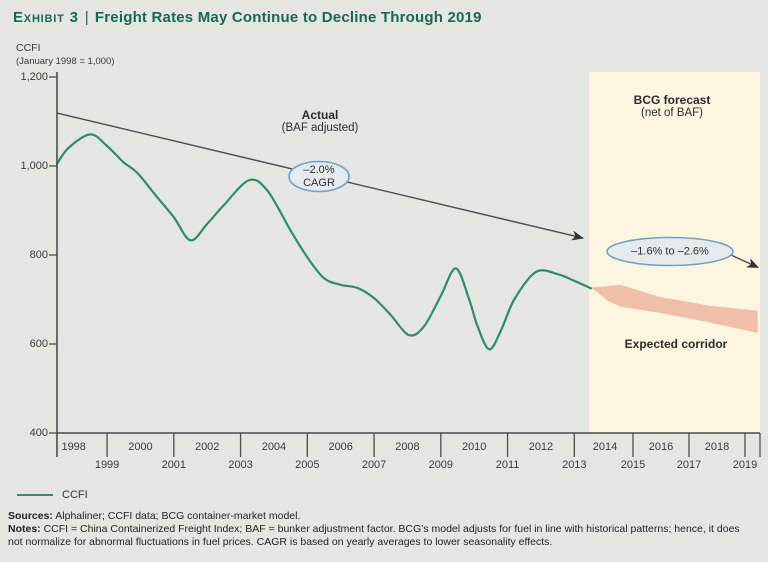 This screenshot has height=562, width=768. What do you see at coordinates (340, 447) in the screenshot?
I see `x-tick-label: 2006` at bounding box center [340, 447].